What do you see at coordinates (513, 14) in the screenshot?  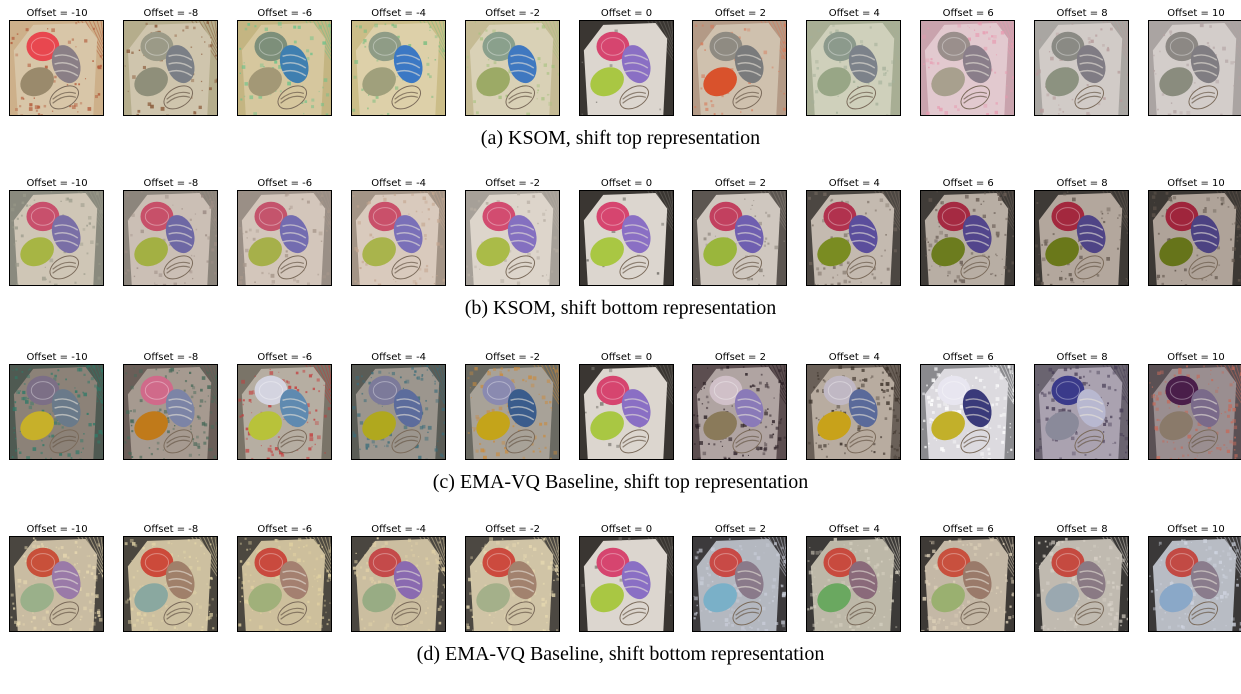 I see `panel-label: Offset = -2` at bounding box center [513, 14].